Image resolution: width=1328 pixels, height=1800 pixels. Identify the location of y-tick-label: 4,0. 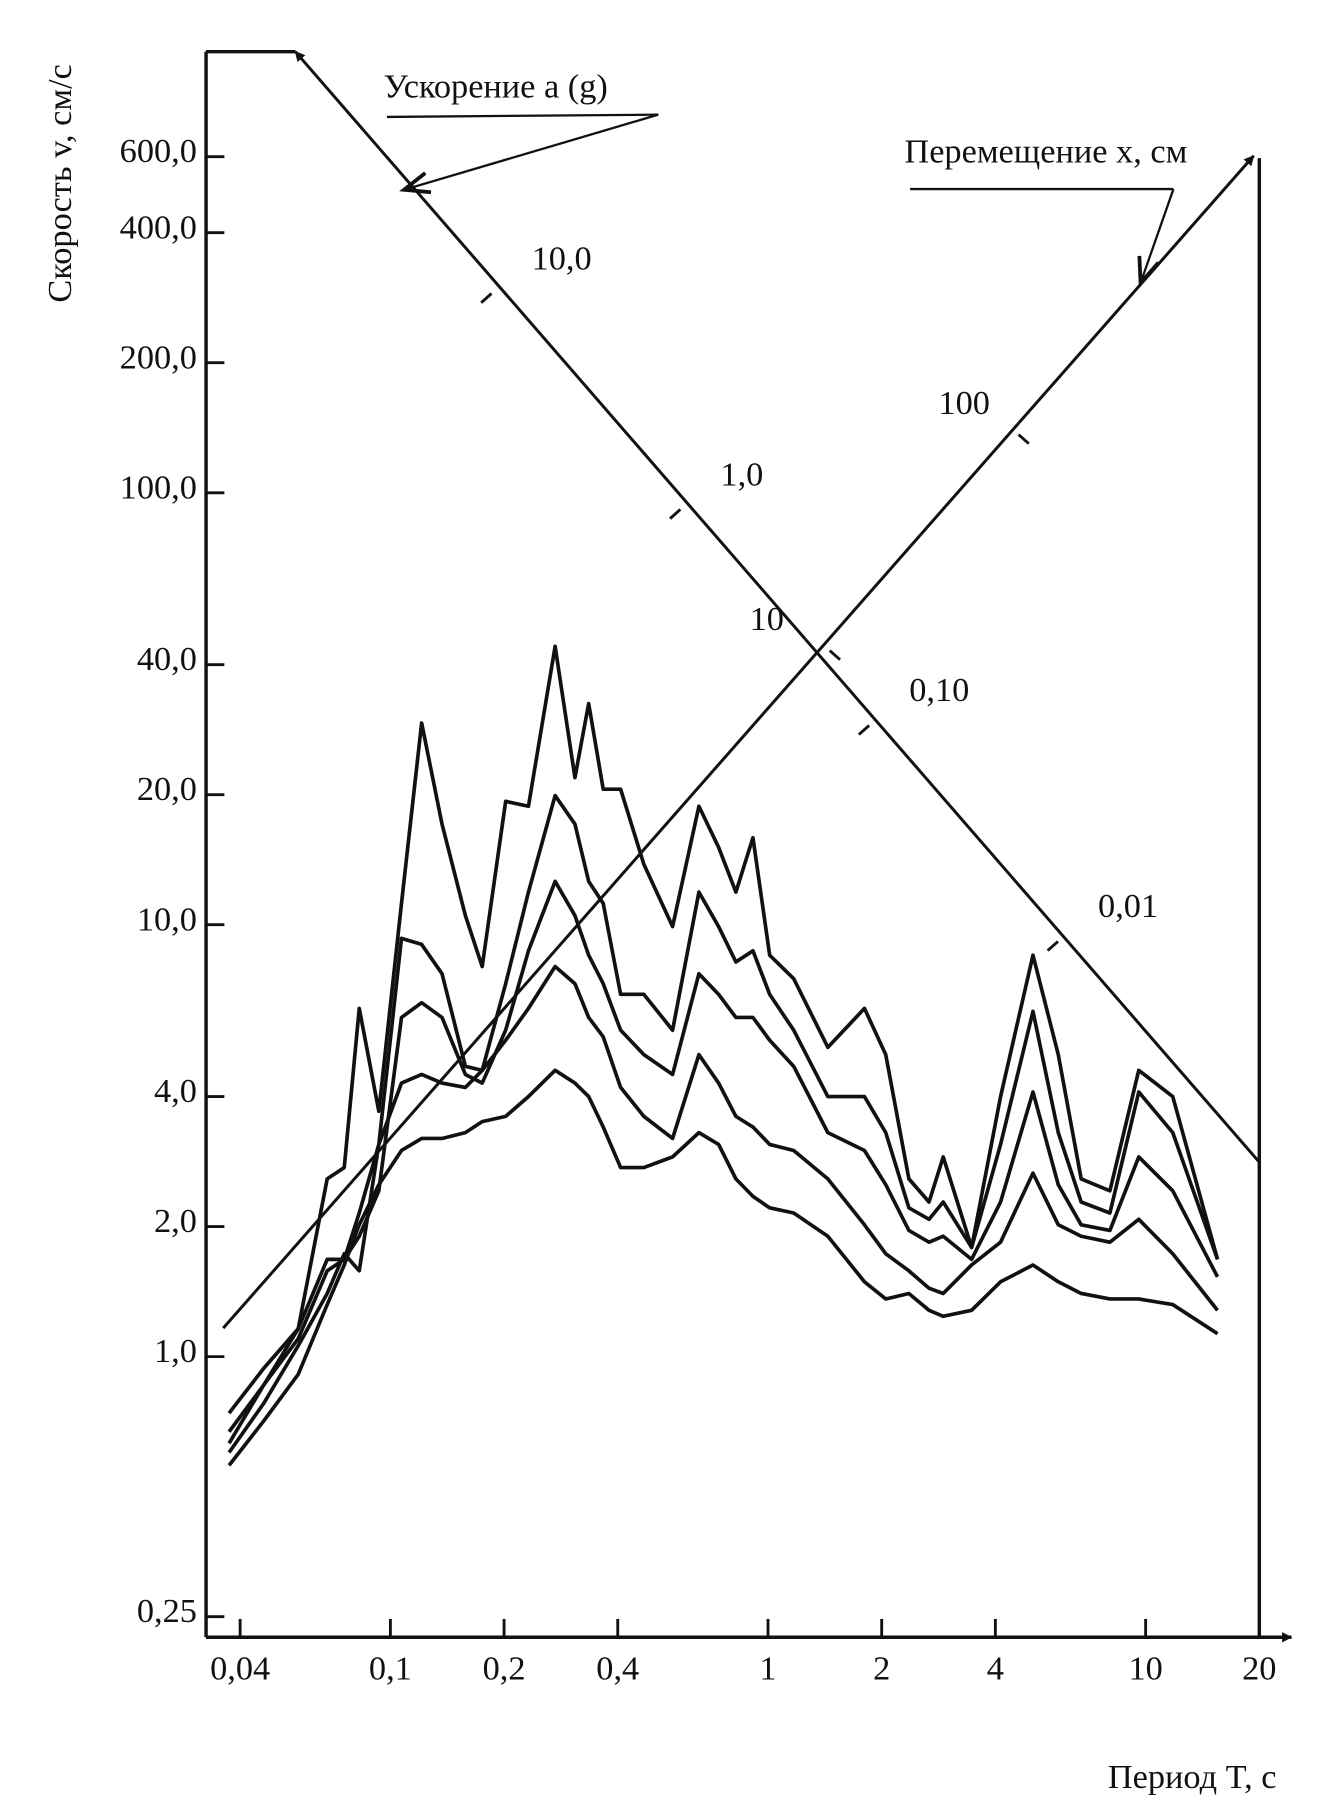
(175, 1091).